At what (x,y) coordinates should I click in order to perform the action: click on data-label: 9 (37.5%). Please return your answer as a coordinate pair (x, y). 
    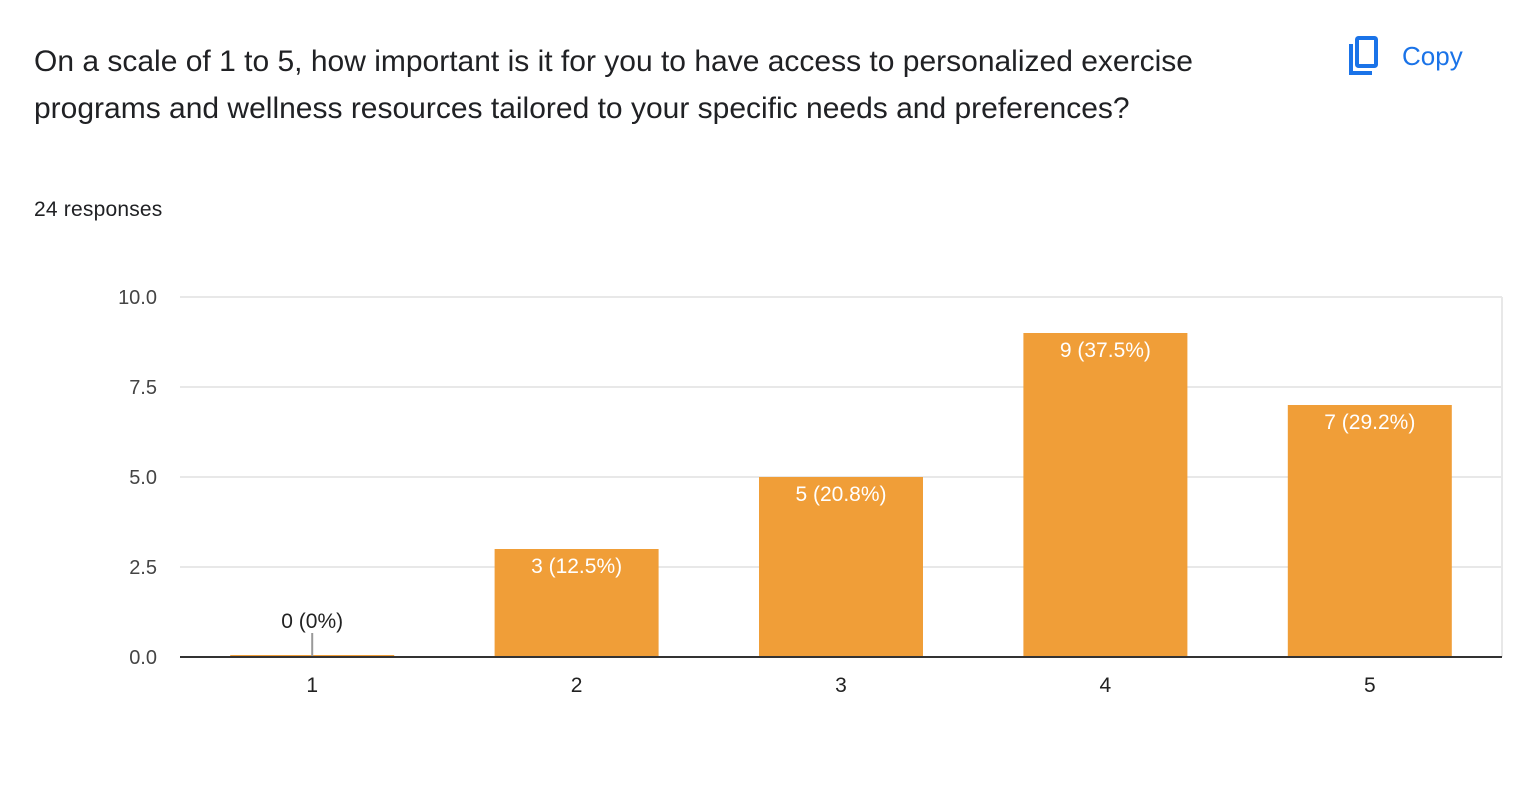
    Looking at the image, I should click on (1105, 350).